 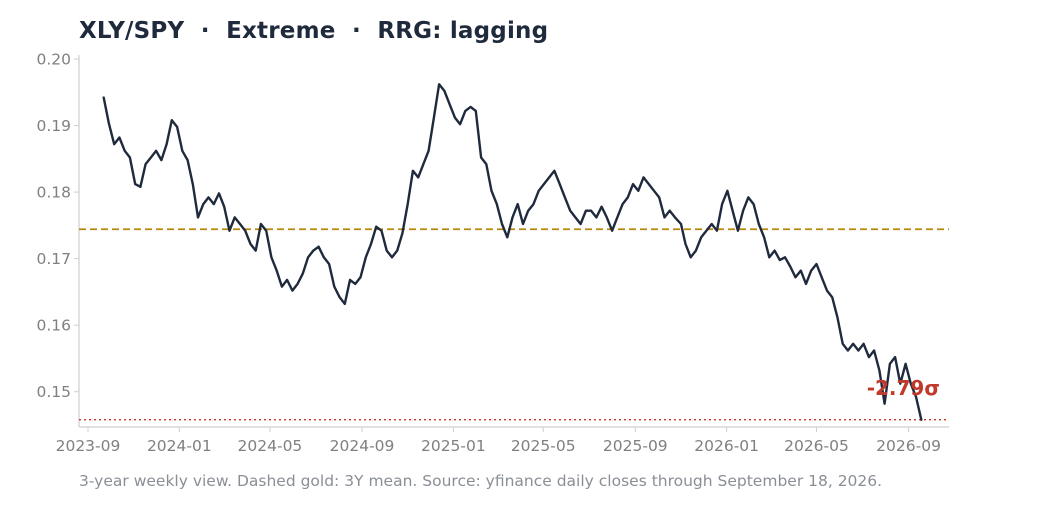 What do you see at coordinates (314, 31) in the screenshot?
I see `chart-title: XLY/SPY · Extreme · RRG: lagging` at bounding box center [314, 31].